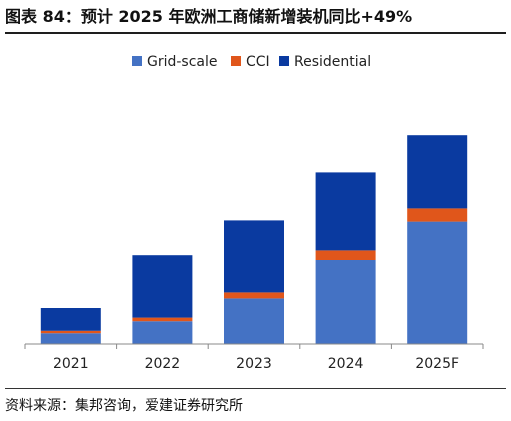  What do you see at coordinates (209, 16) in the screenshot?
I see `page-title: 图表 84：预计 2025 年欧洲工商储新增装机同比+49%` at bounding box center [209, 16].